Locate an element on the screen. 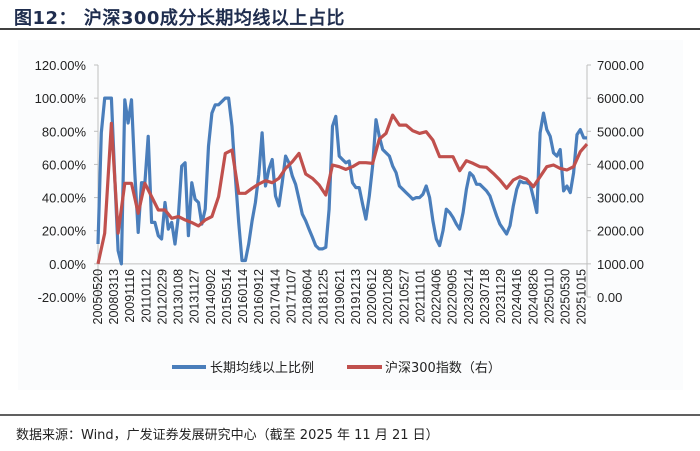  left-tick-label: -20.00% is located at coordinates (62, 297).